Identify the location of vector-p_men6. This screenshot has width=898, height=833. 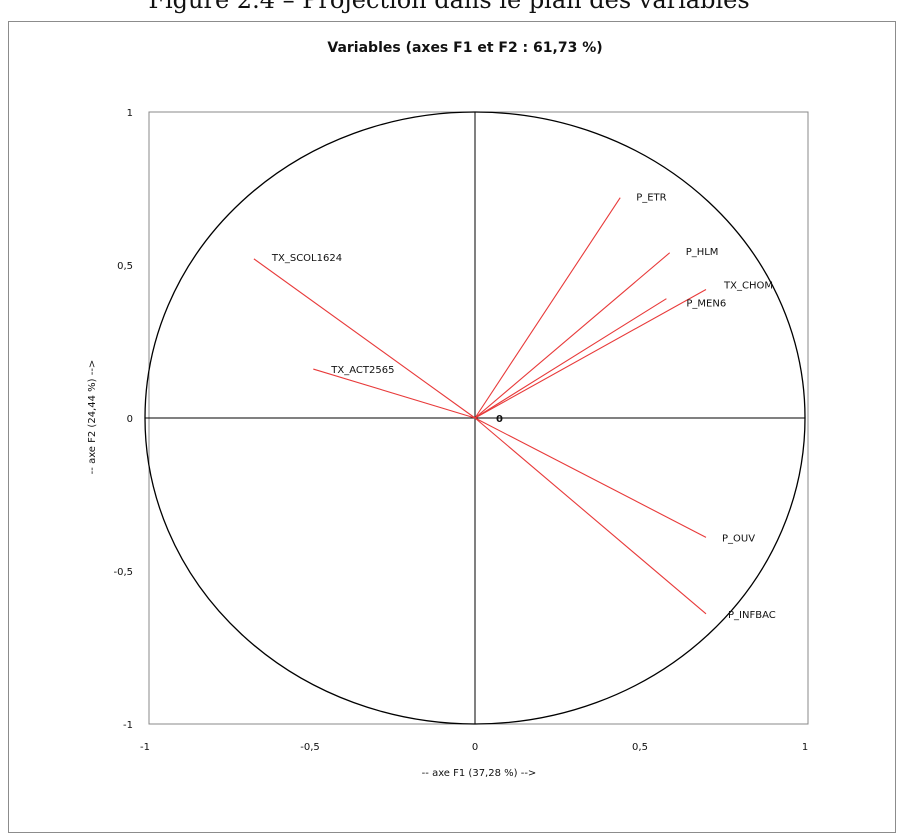
(570, 358).